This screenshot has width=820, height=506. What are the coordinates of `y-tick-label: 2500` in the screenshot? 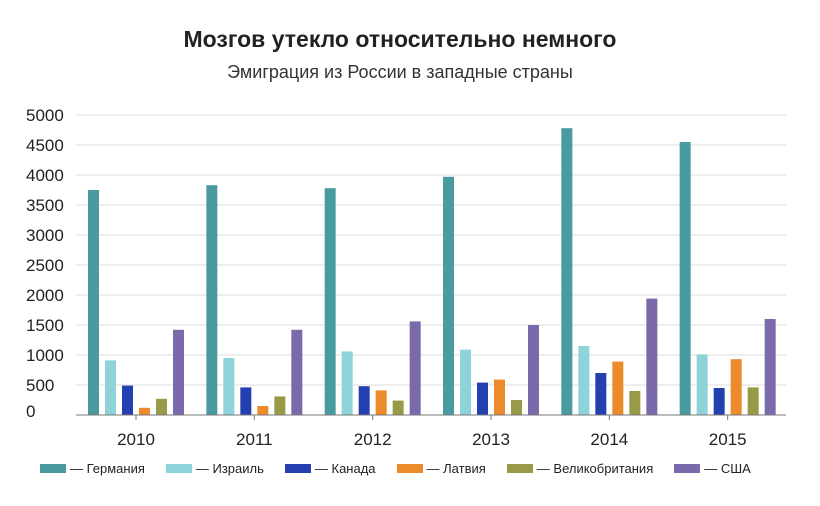 It's located at (45, 265).